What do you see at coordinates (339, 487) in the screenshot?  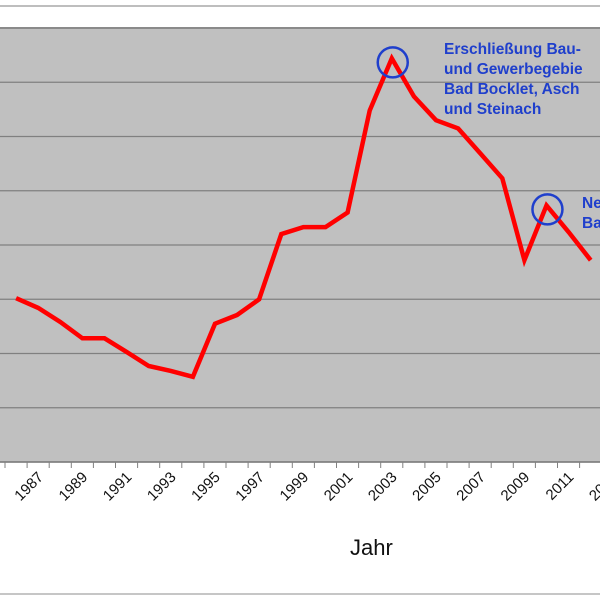 I see `x-tick-label: 2001` at bounding box center [339, 487].